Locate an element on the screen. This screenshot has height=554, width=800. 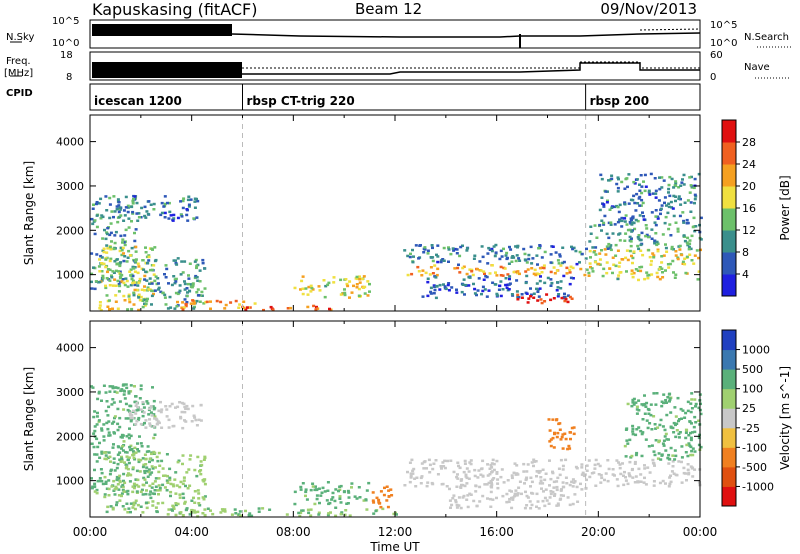
x-tick-label: 20:00 is located at coordinates (598, 532).